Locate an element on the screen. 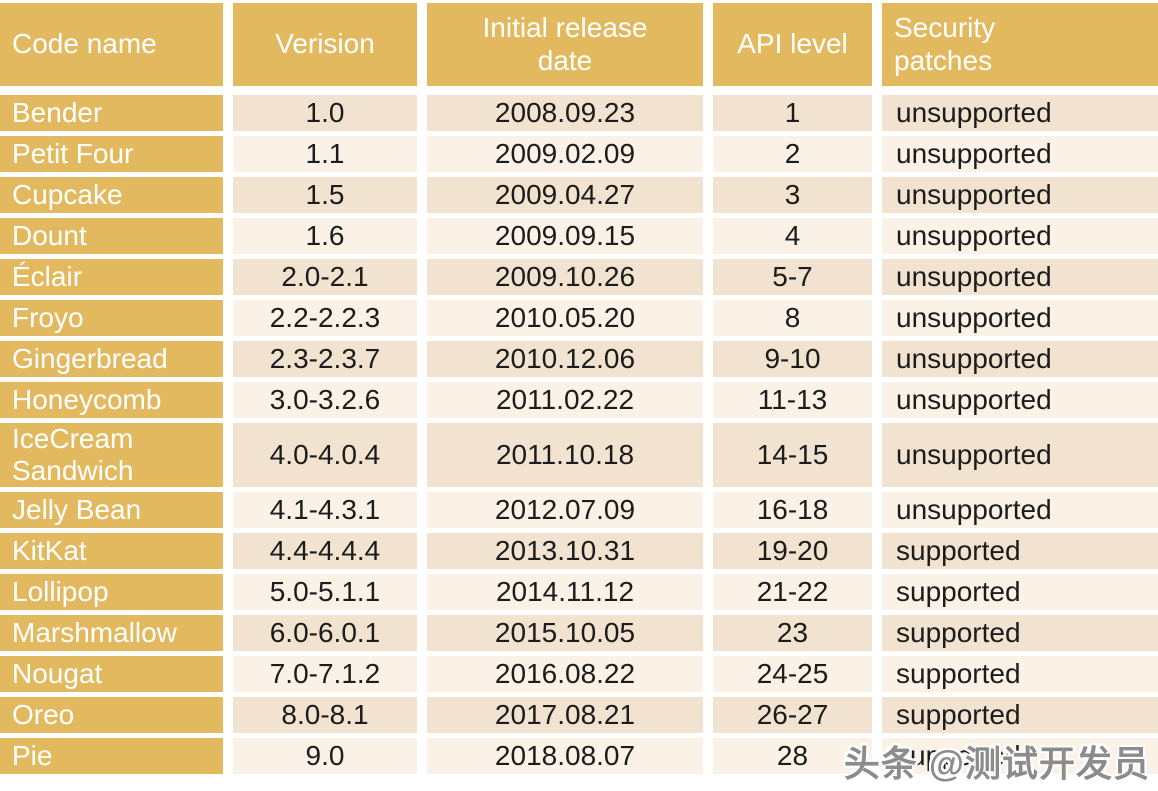 The height and width of the screenshot is (791, 1158). cell-api-level: 26-27 is located at coordinates (797, 718).